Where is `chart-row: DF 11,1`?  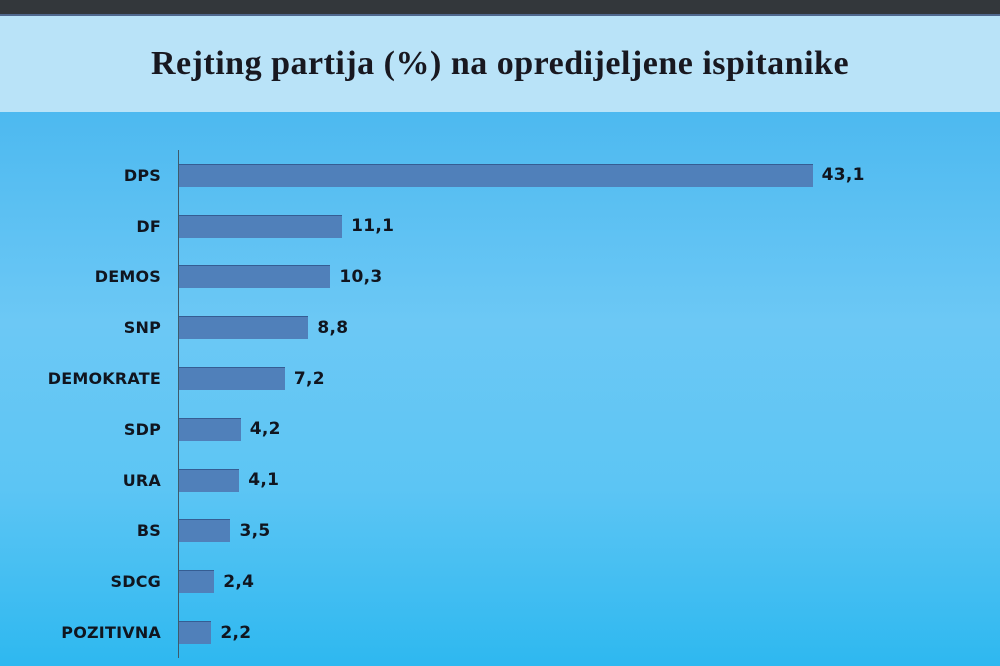
chart-row: DF 11,1 is located at coordinates (568, 226).